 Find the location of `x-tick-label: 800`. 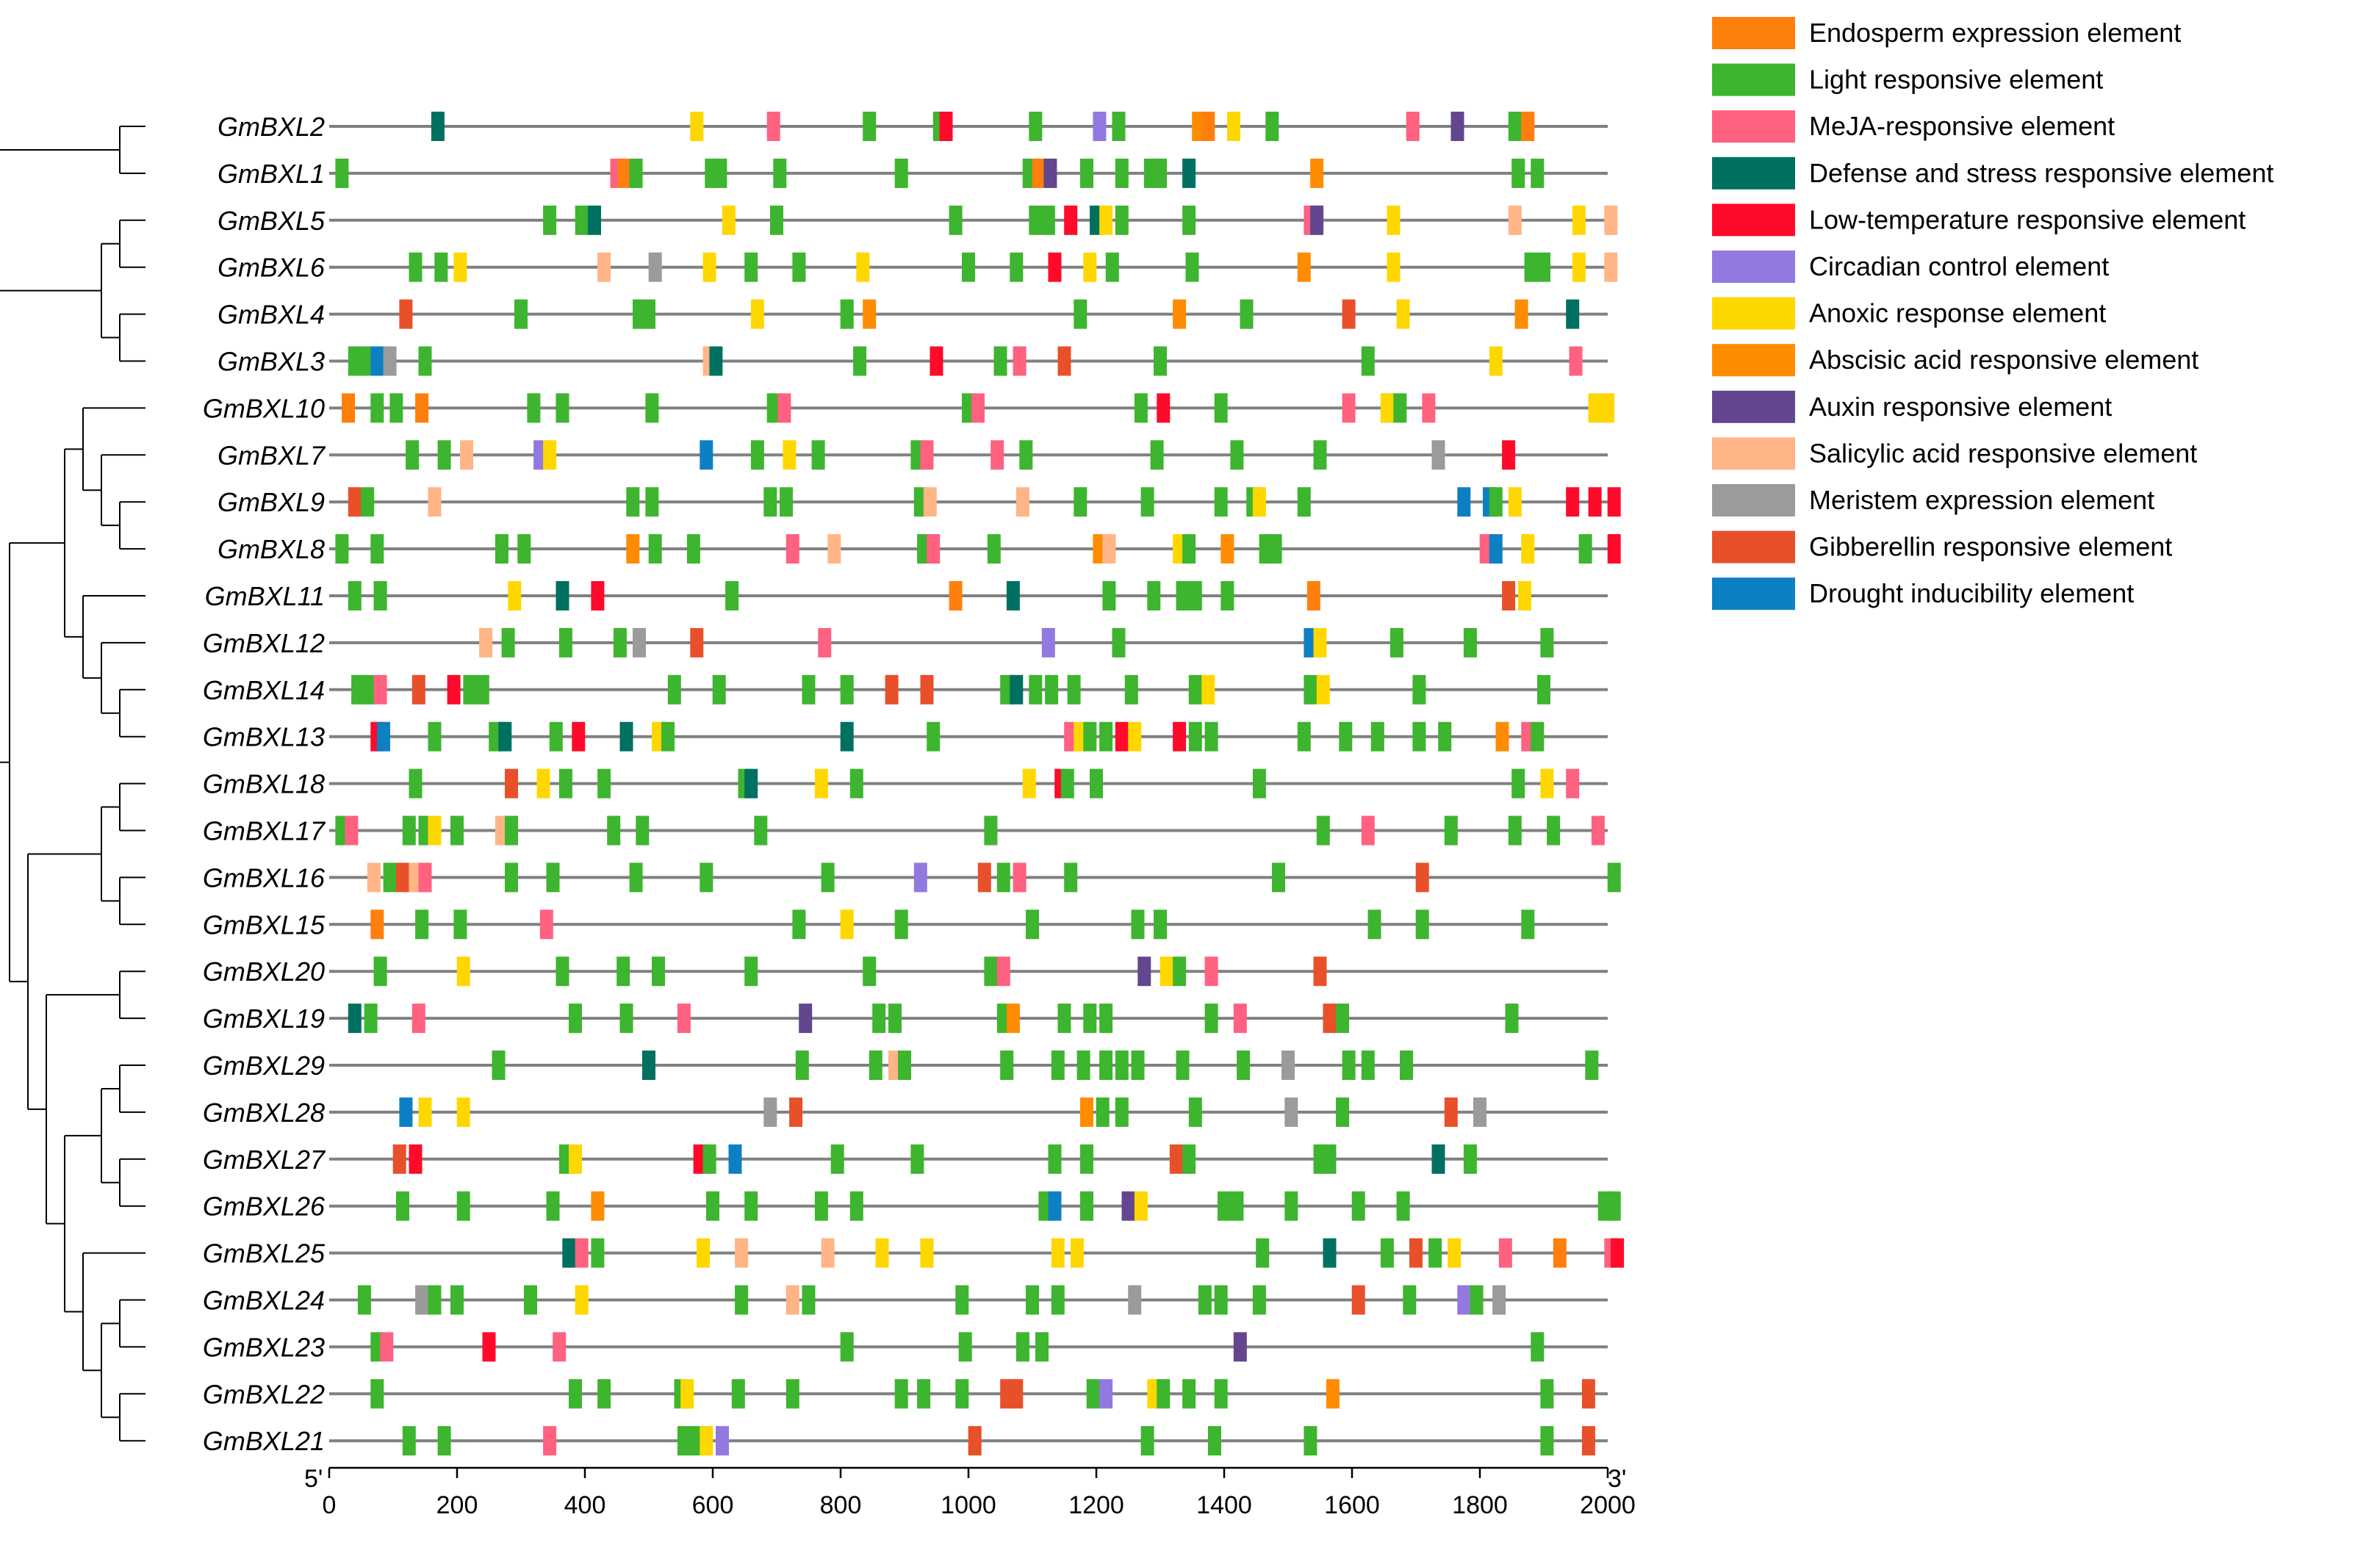

x-tick-label: 800 is located at coordinates (841, 1505).